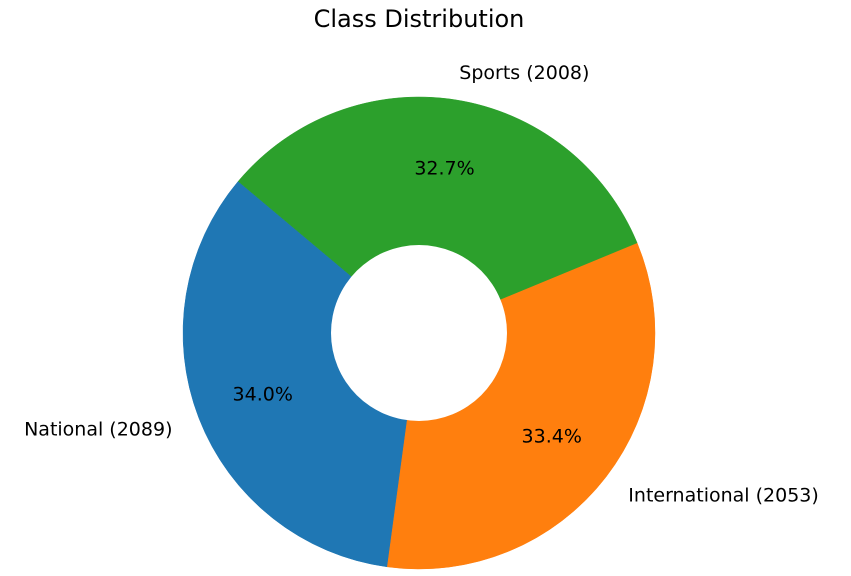 The image size is (851, 576). What do you see at coordinates (723, 495) in the screenshot?
I see `category-label-international: International (2053)` at bounding box center [723, 495].